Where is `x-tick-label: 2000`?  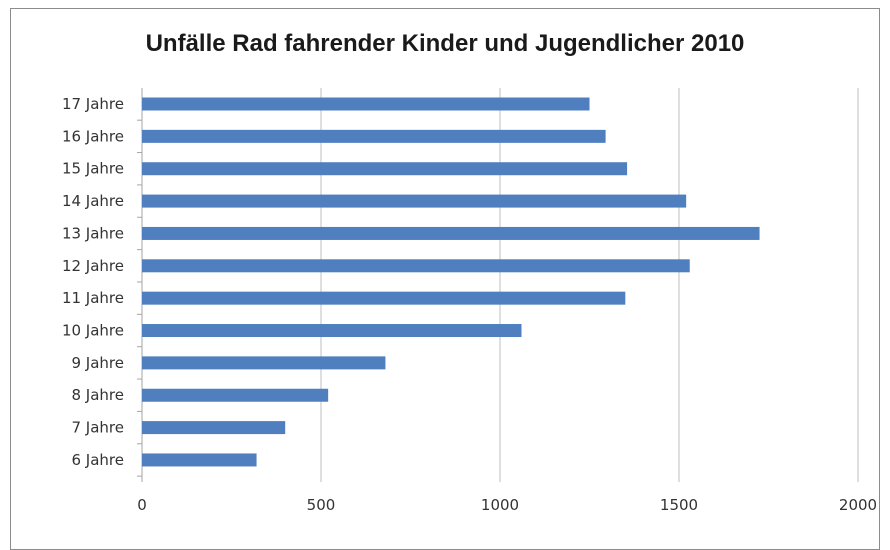
x-tick-label: 2000 is located at coordinates (858, 505).